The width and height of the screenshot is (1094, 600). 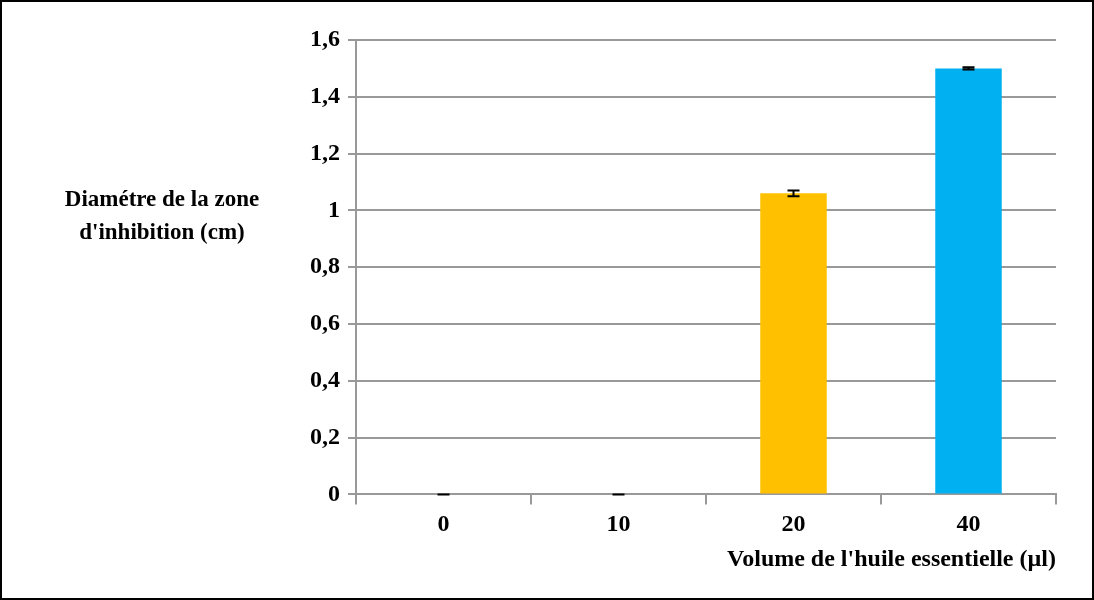 What do you see at coordinates (325, 265) in the screenshot?
I see `y-tick-label: 0,8` at bounding box center [325, 265].